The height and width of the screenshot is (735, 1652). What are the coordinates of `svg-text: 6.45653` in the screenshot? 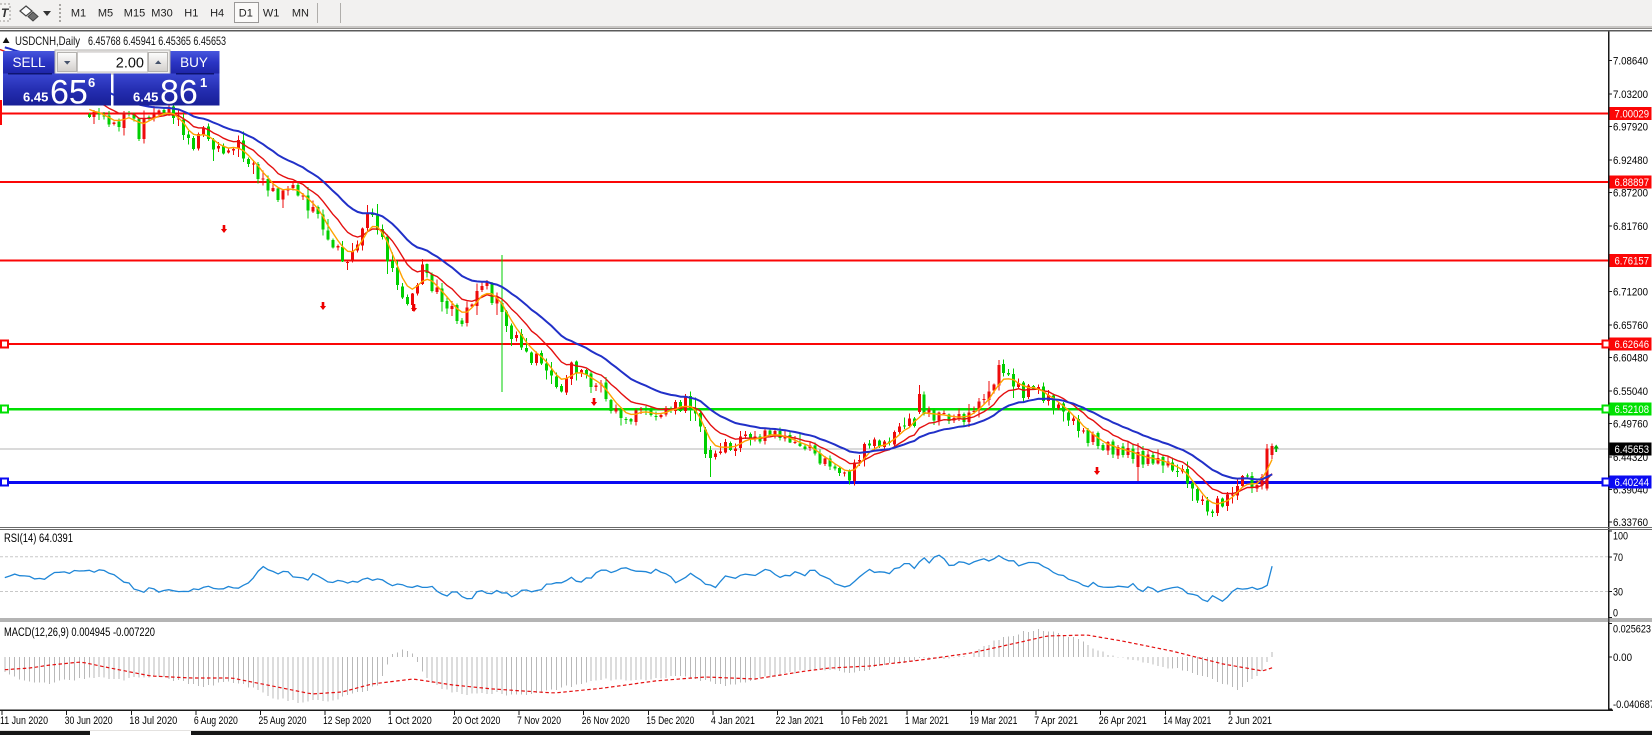 It's located at (1632, 450).